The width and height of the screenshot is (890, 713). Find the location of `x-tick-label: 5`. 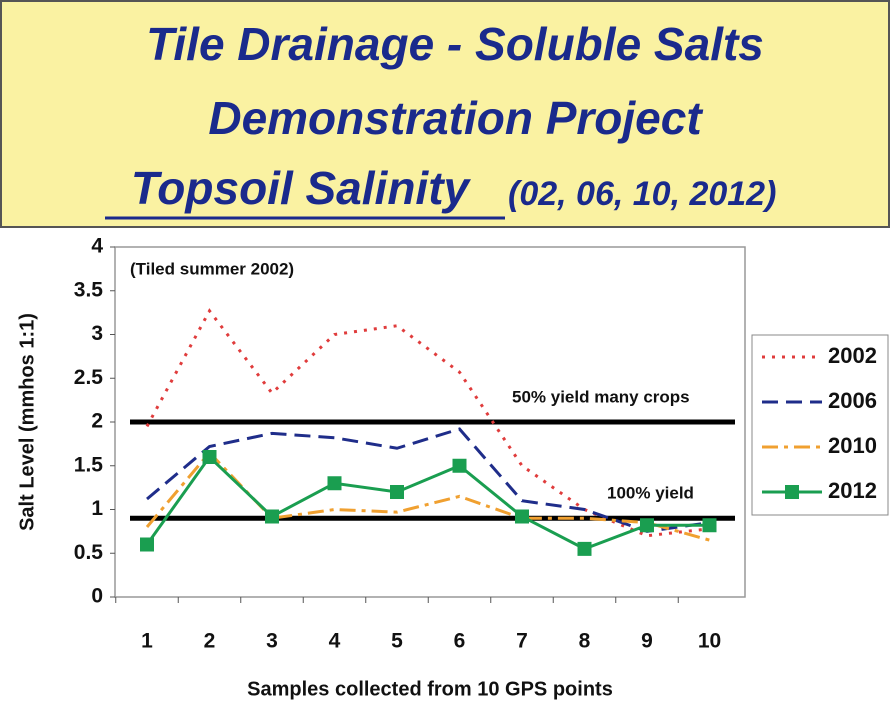

x-tick-label: 5 is located at coordinates (397, 641).